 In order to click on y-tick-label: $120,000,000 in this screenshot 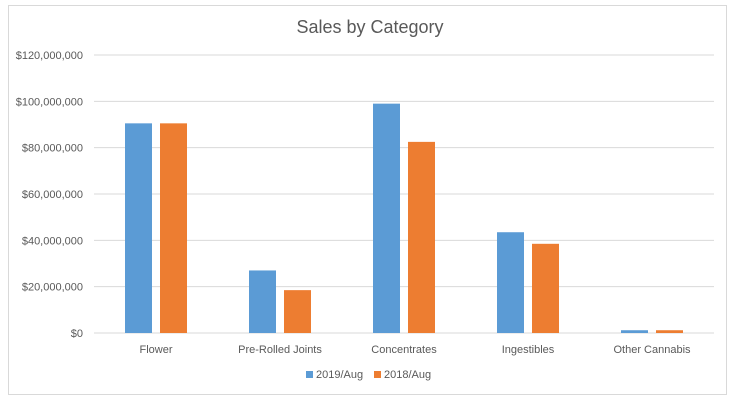, I will do `click(49, 56)`.